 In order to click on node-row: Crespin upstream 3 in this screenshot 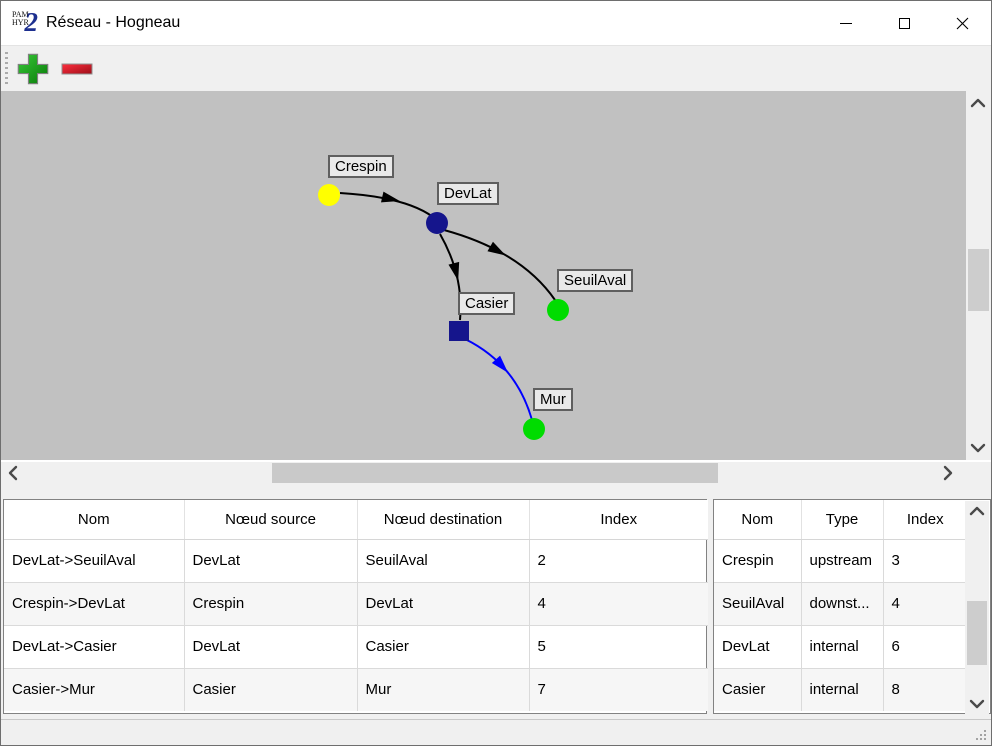, I will do `click(840, 561)`.